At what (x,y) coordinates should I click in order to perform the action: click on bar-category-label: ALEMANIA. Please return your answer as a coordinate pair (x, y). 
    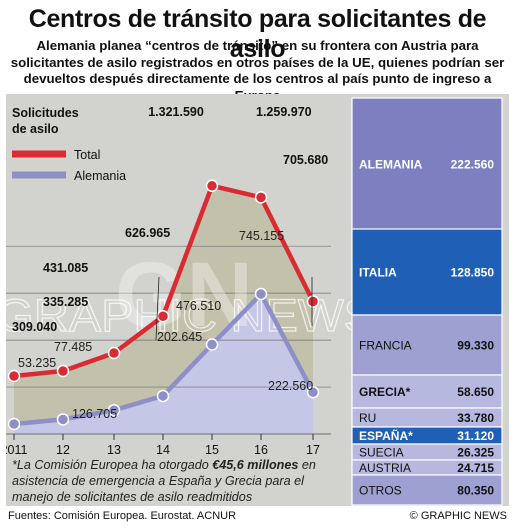
    Looking at the image, I should click on (391, 165).